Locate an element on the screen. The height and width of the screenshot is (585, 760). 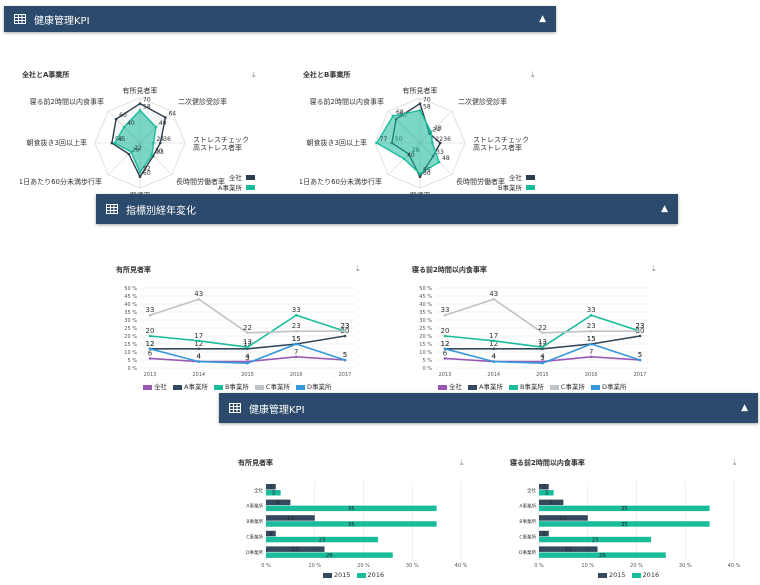
radar-value-label: 48 is located at coordinates (446, 158).